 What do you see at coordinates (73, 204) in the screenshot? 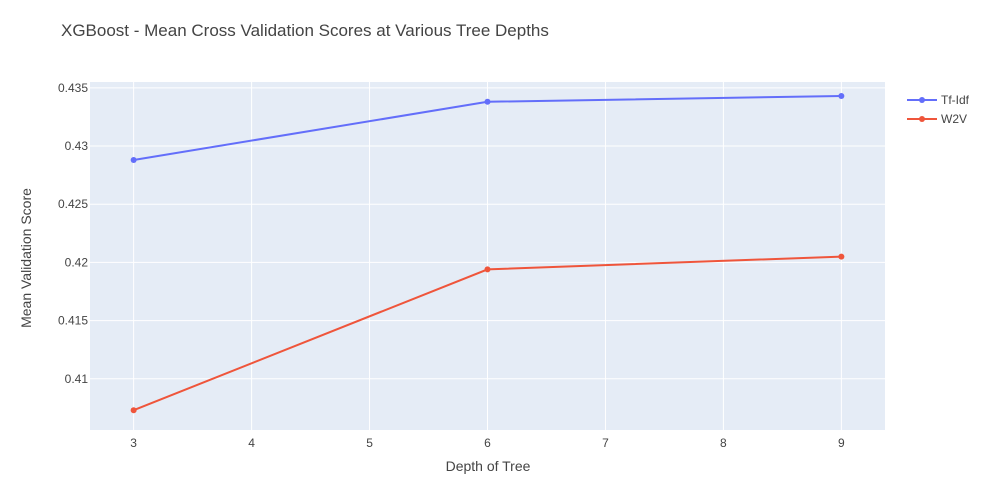
I see `y-tick-label: 0.425` at bounding box center [73, 204].